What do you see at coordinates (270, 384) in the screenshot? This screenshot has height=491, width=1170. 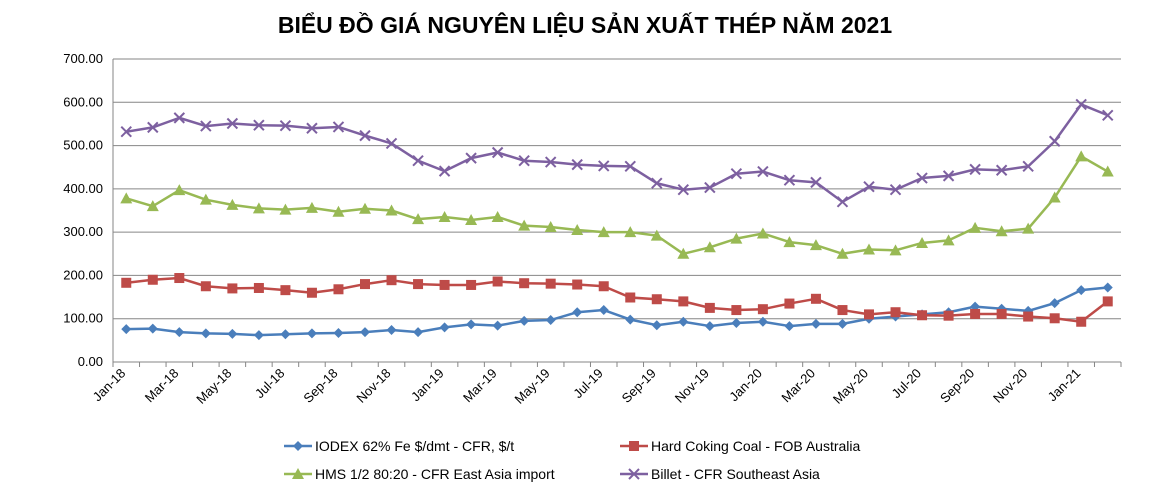 I see `x-tick-label: Jul-18` at bounding box center [270, 384].